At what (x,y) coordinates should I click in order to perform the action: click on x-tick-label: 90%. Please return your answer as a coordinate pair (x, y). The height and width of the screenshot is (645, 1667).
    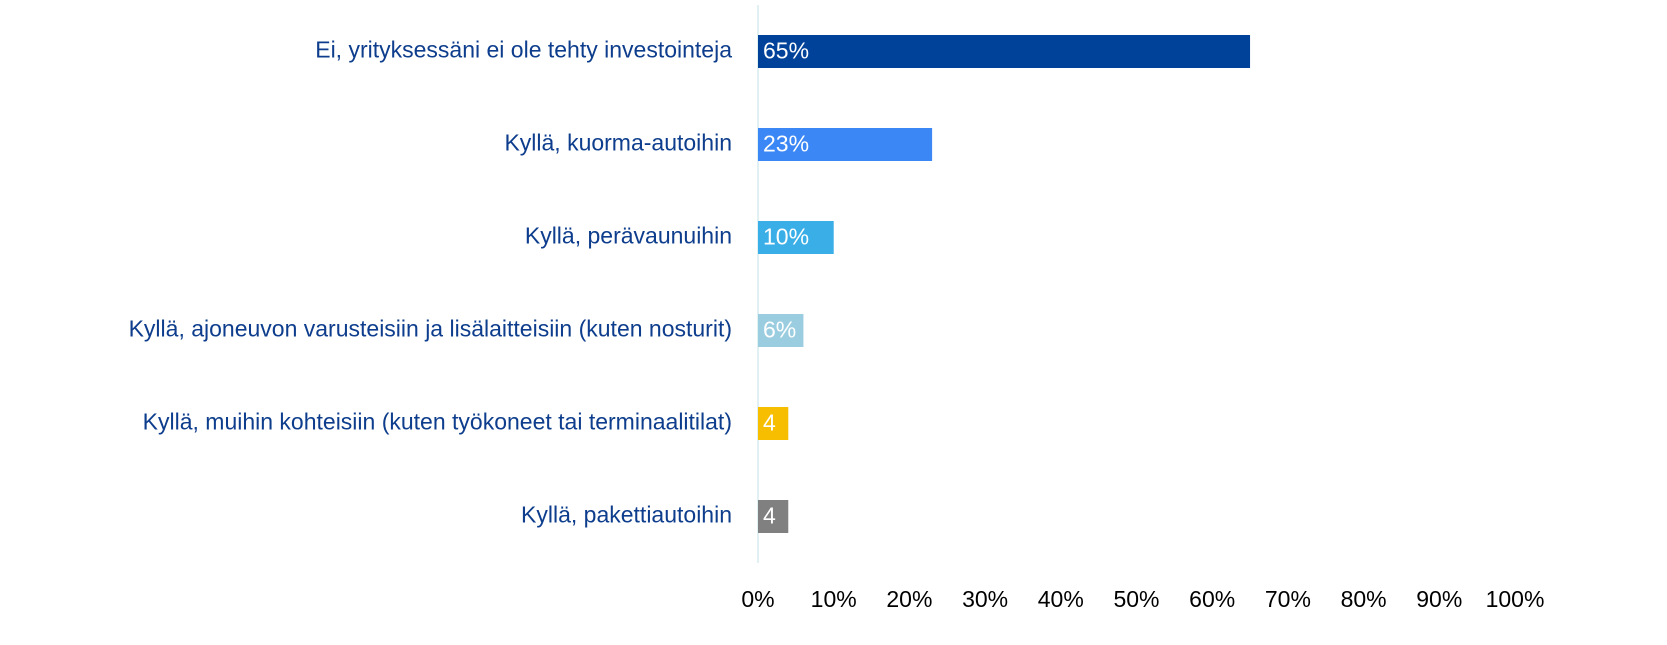
    Looking at the image, I should click on (1439, 599).